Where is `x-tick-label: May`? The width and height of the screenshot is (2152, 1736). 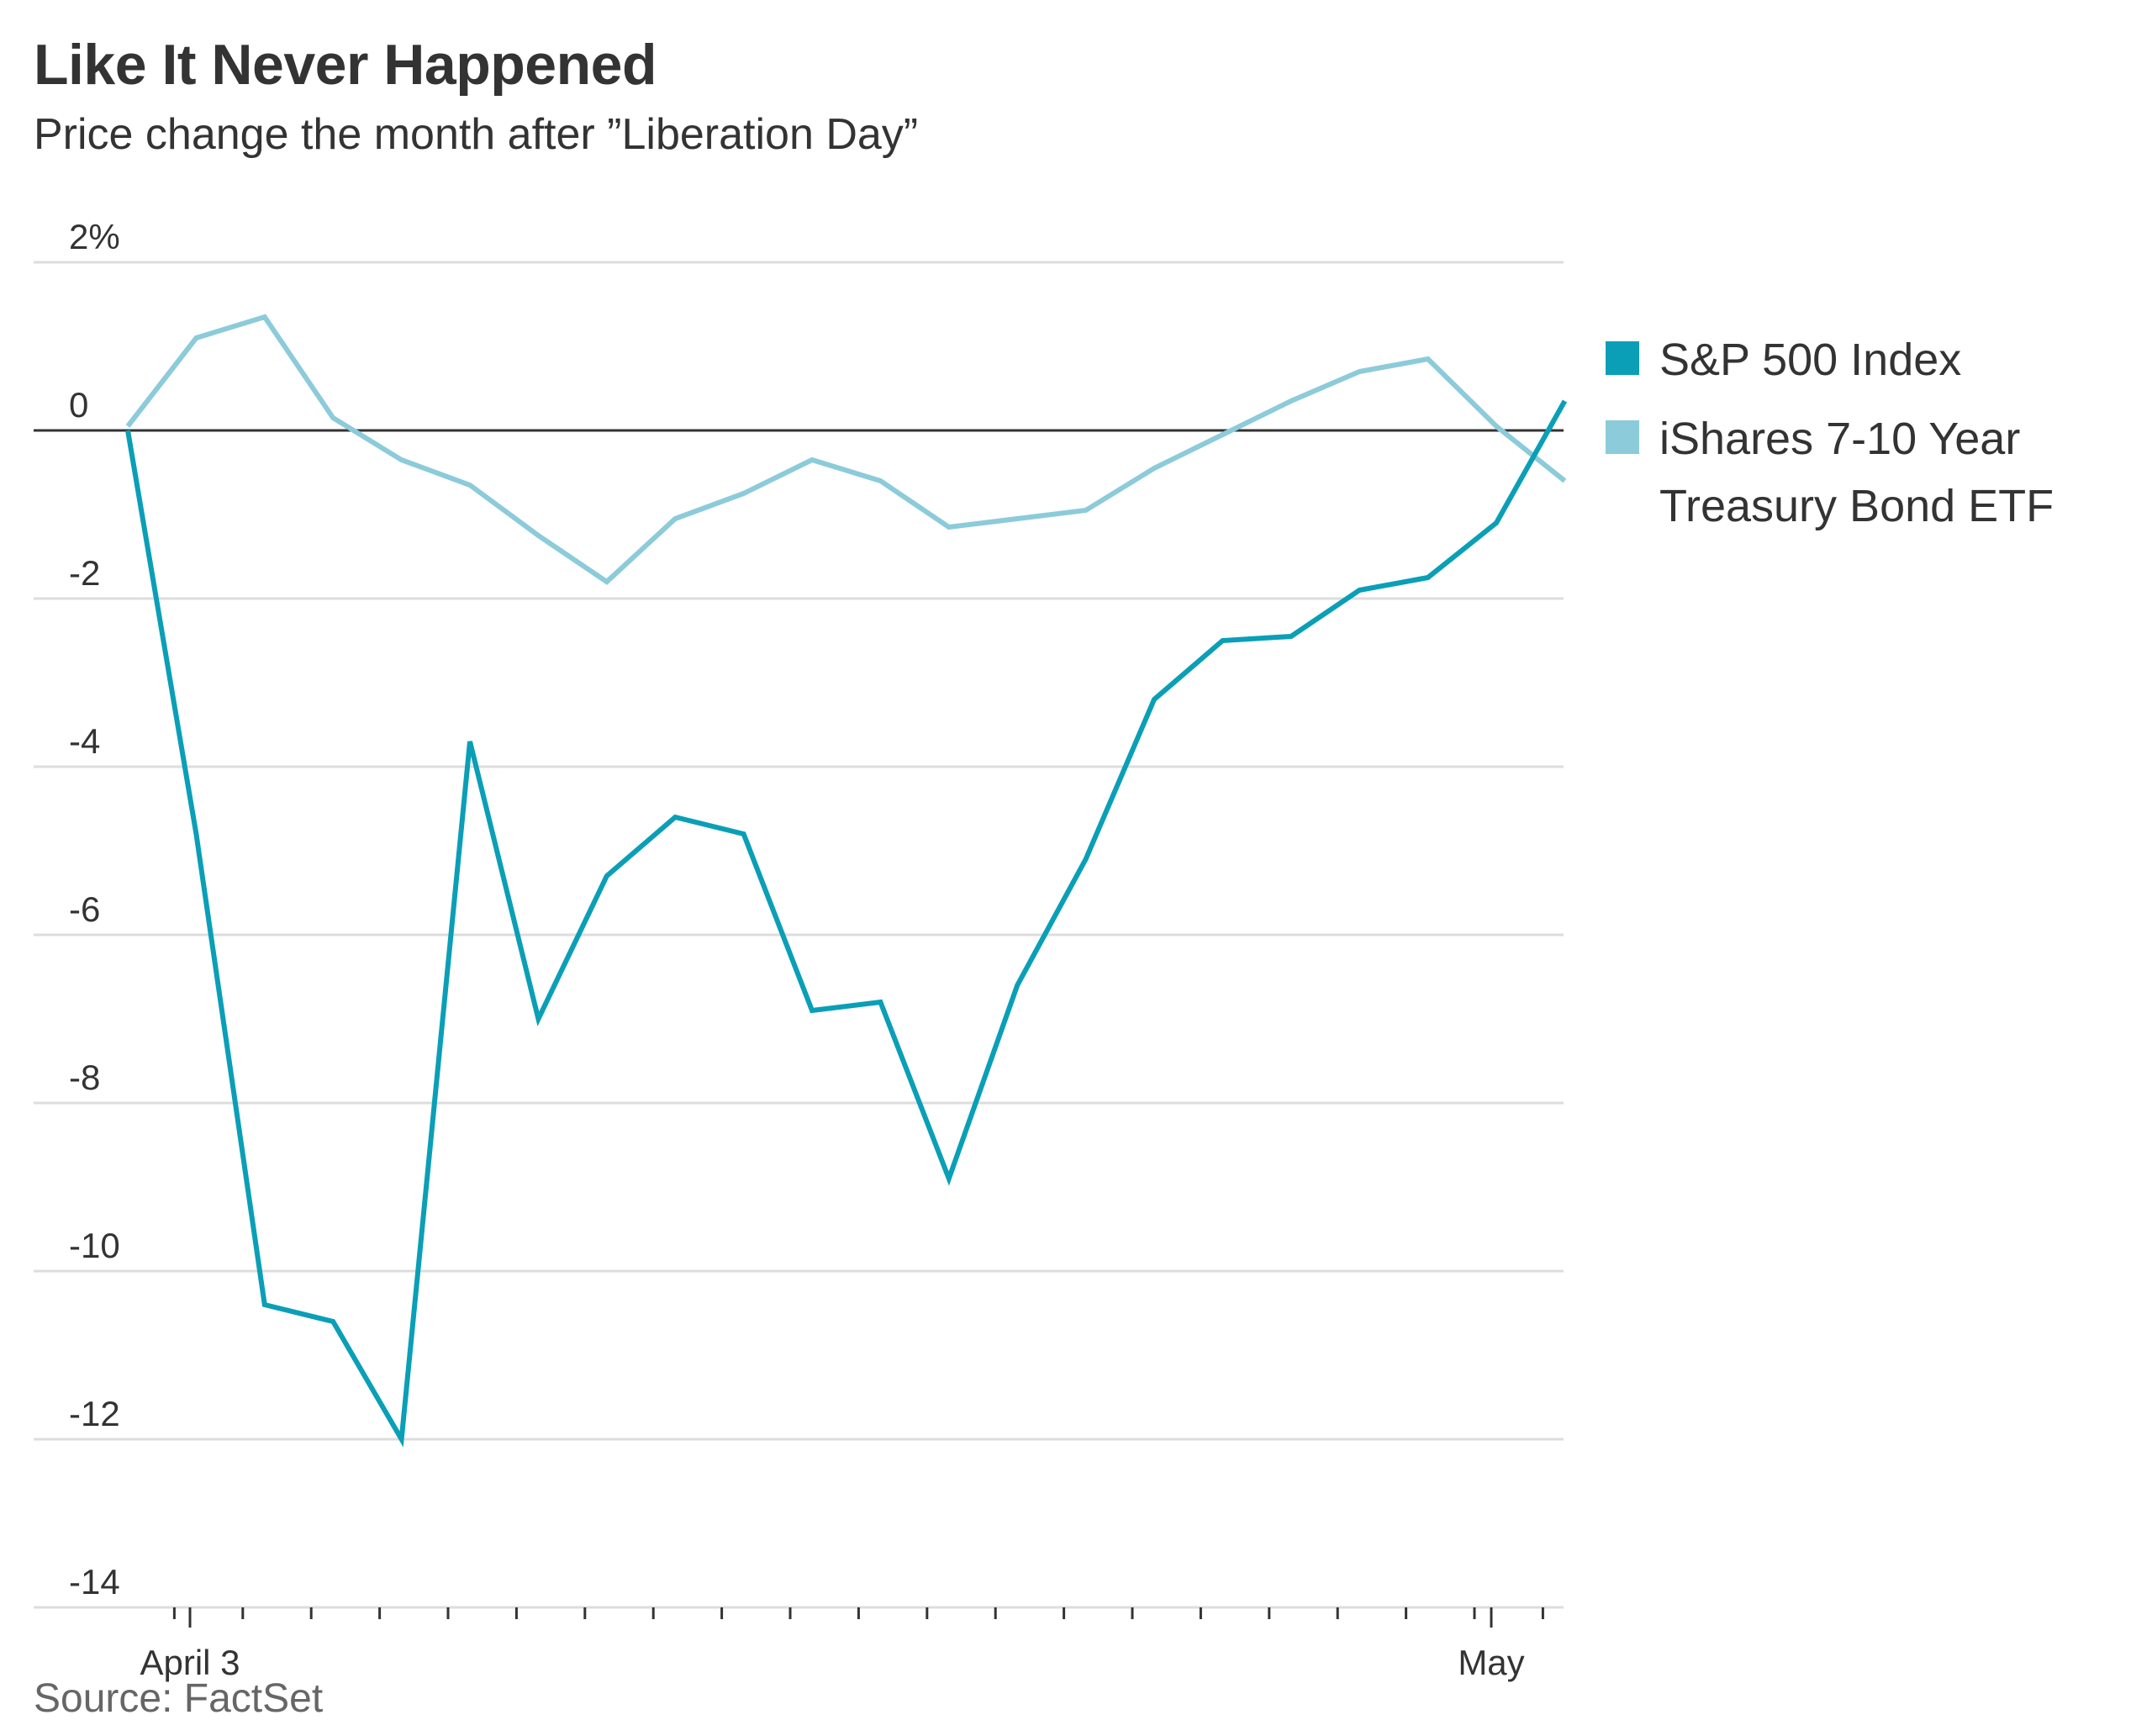 x-tick-label: May is located at coordinates (1491, 1662).